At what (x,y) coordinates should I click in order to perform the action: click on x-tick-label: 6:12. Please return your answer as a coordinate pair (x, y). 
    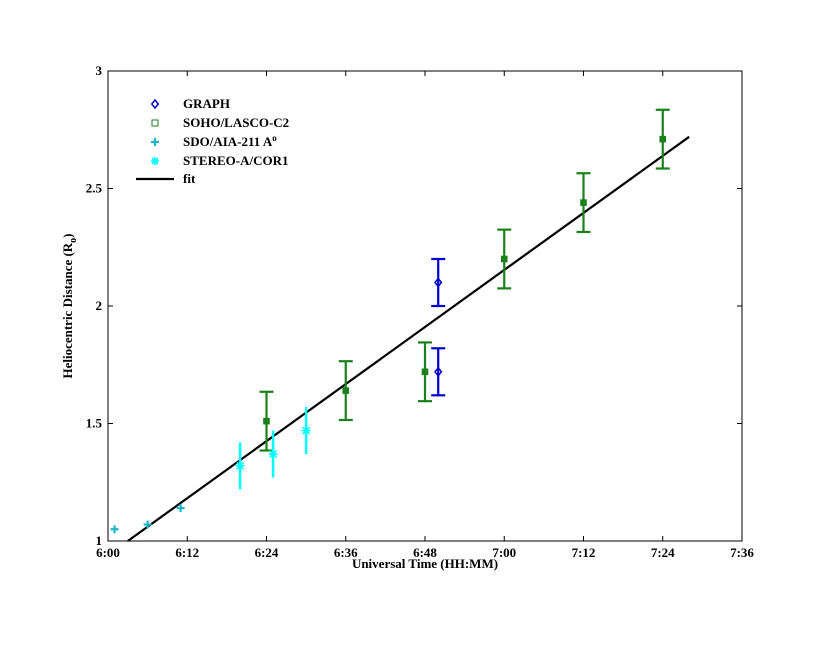
    Looking at the image, I should click on (187, 552).